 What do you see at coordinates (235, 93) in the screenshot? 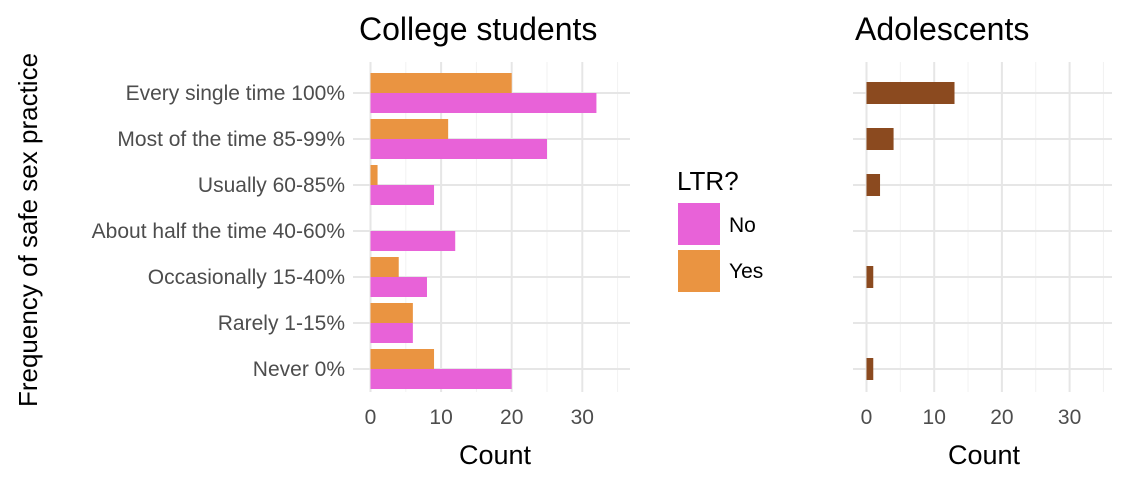
I see `category-label: Every single time 100%` at bounding box center [235, 93].